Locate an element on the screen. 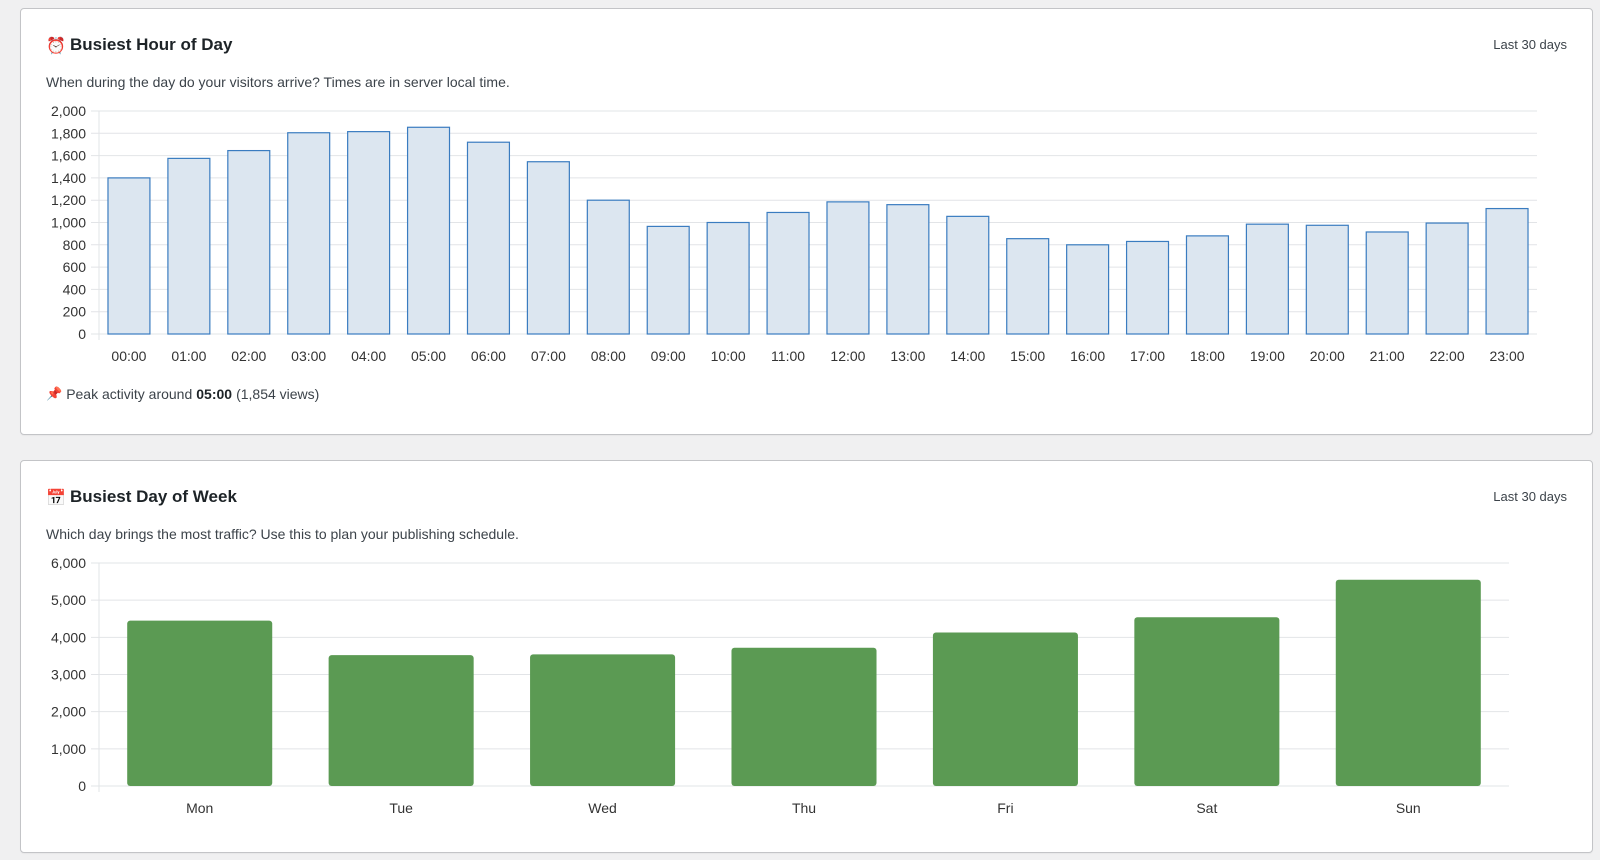 Image resolution: width=1600 pixels, height=860 pixels. bar-sun is located at coordinates (1408, 682).